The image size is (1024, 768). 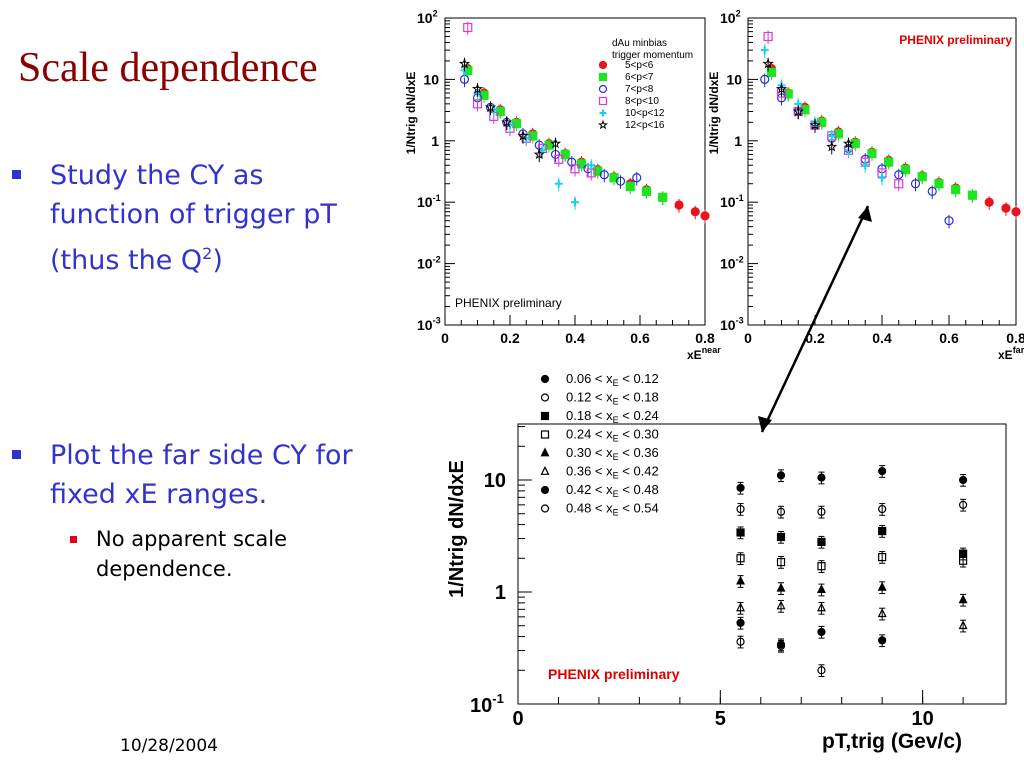 I want to click on bullet-2-line-2: fixed xE ranges., so click(x=159, y=494).